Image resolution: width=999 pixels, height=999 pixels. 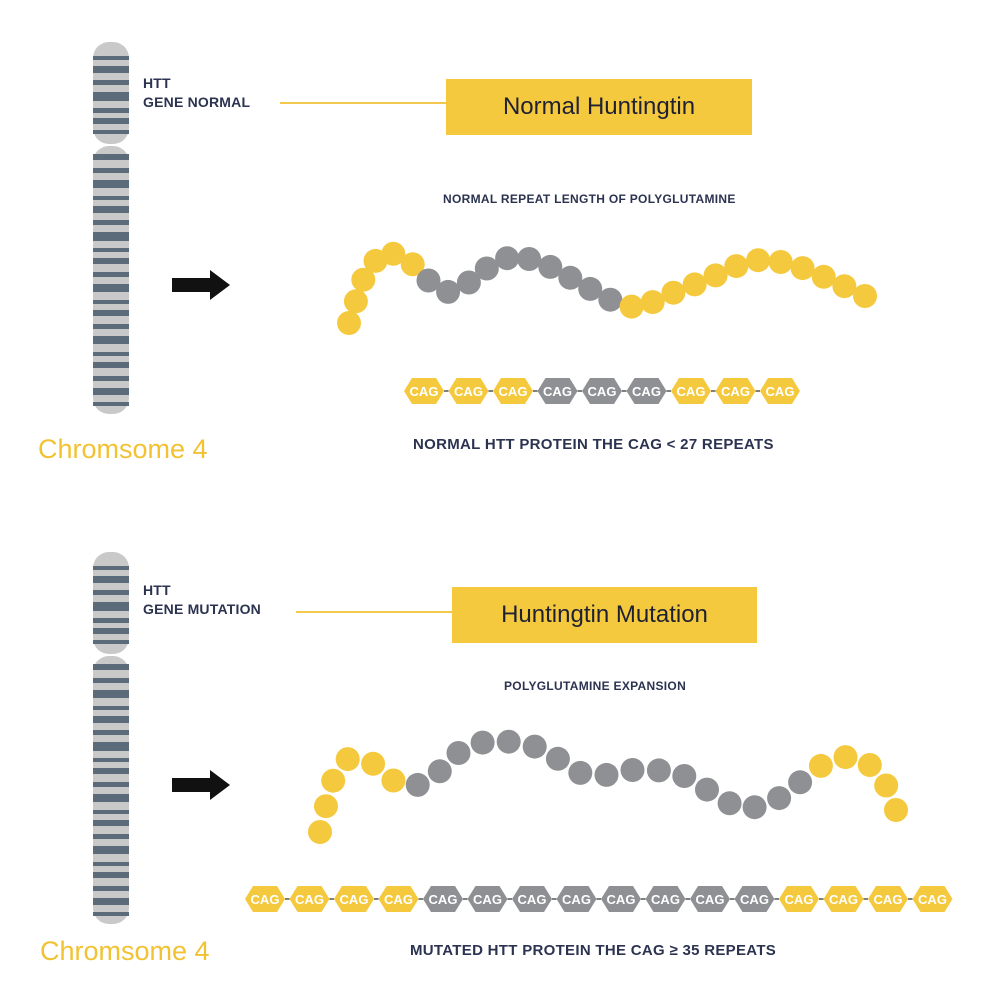 I want to click on gene-label: HTT GENE NORMAL, so click(x=196, y=93).